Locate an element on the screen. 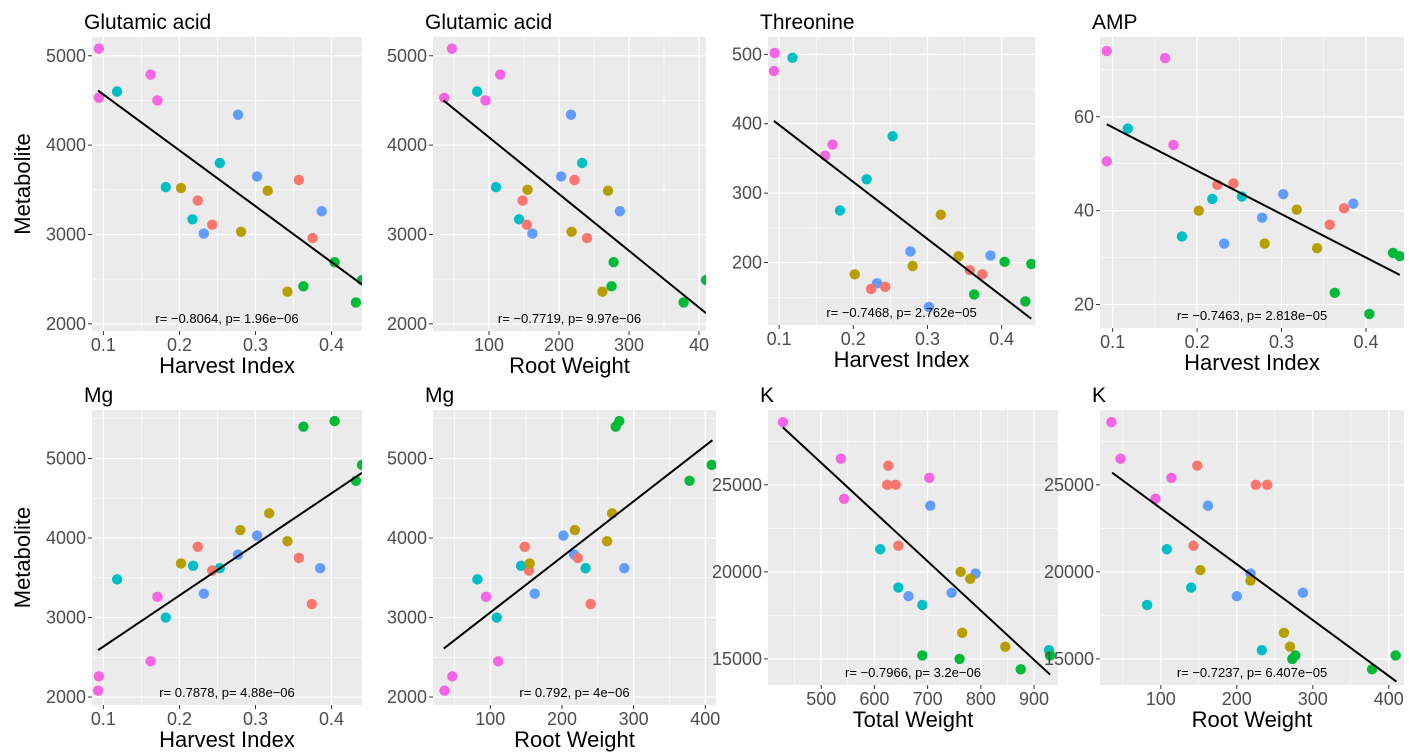 The height and width of the screenshot is (756, 1409). correlation-annotation: r= −0.8064, p= 1.96e−06 is located at coordinates (226, 318).